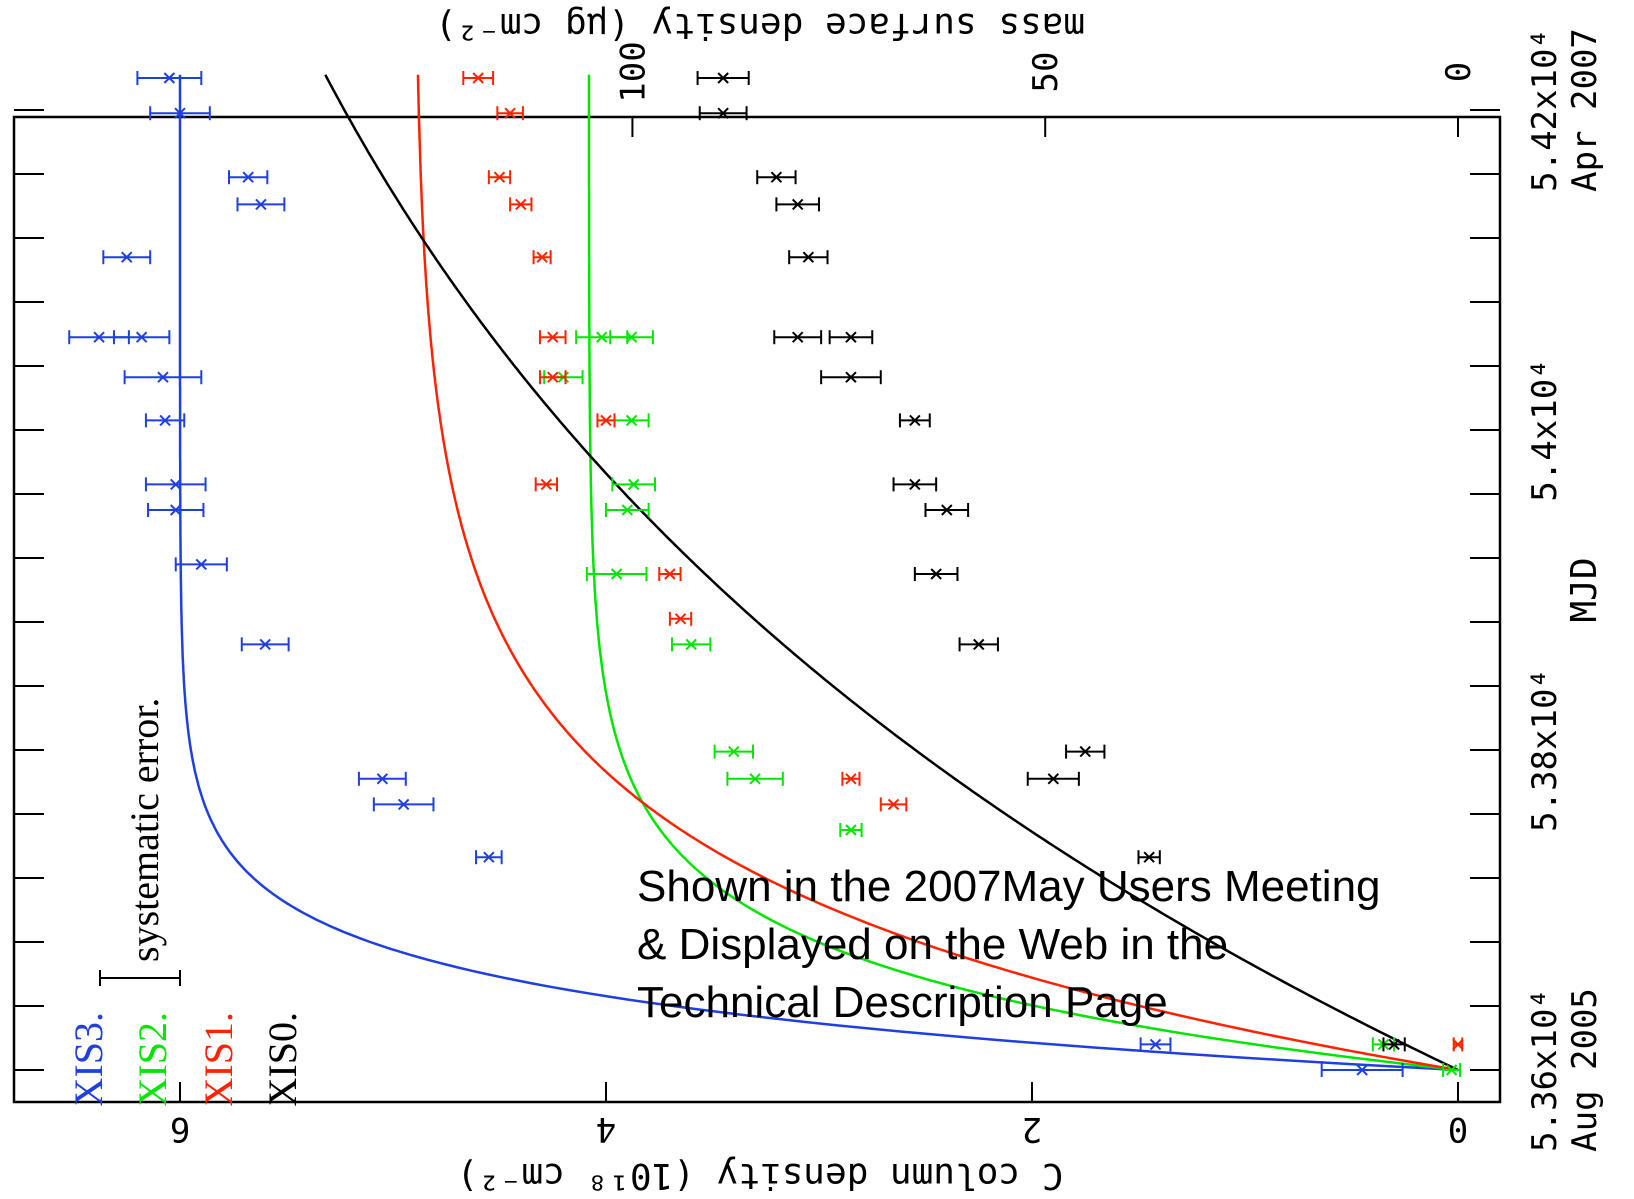  What do you see at coordinates (760, 1175) in the screenshot?
I see `y-axis-title: C column density (10¹⁸ cm⁻²)` at bounding box center [760, 1175].